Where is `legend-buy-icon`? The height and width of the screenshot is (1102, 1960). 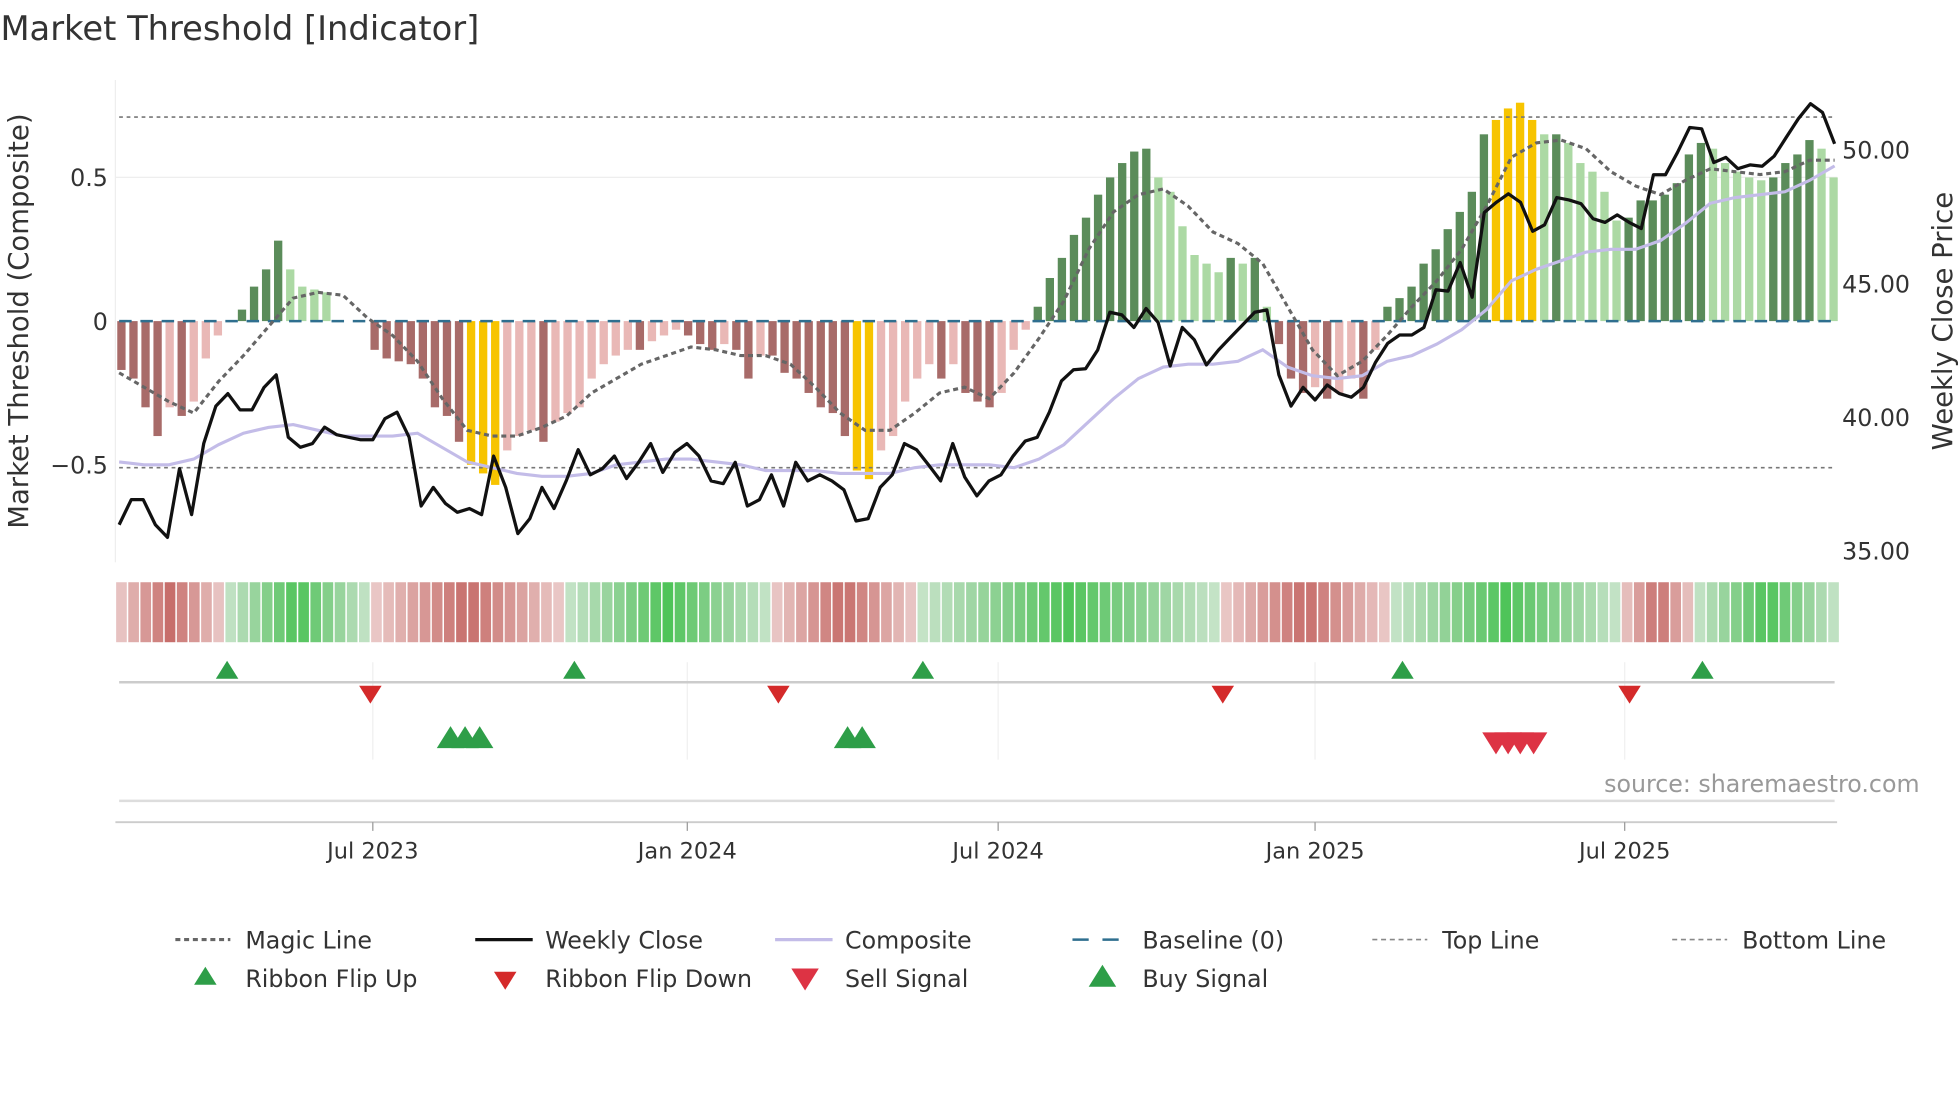 legend-buy-icon is located at coordinates (1102, 975).